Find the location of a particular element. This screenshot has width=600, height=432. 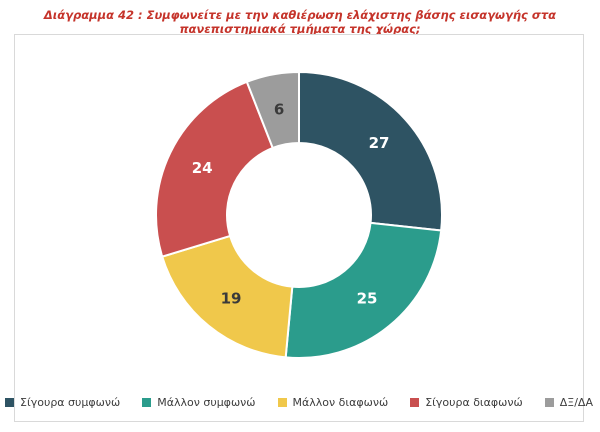

legend-label: Σίγουρα διαφωνώ is located at coordinates (474, 402).